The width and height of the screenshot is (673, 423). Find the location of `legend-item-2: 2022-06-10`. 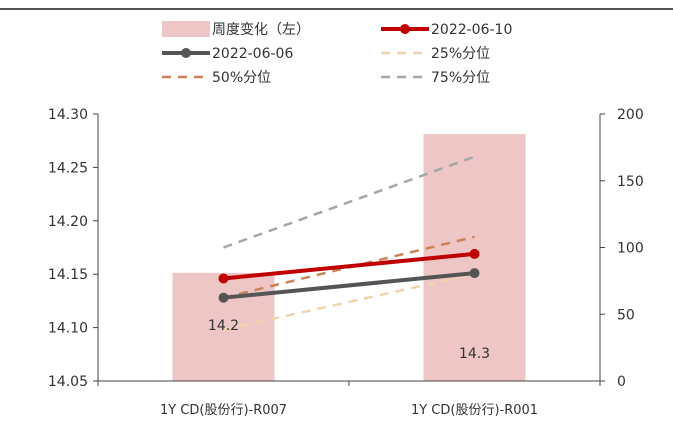

legend-item-2: 2022-06-10 is located at coordinates (446, 30).